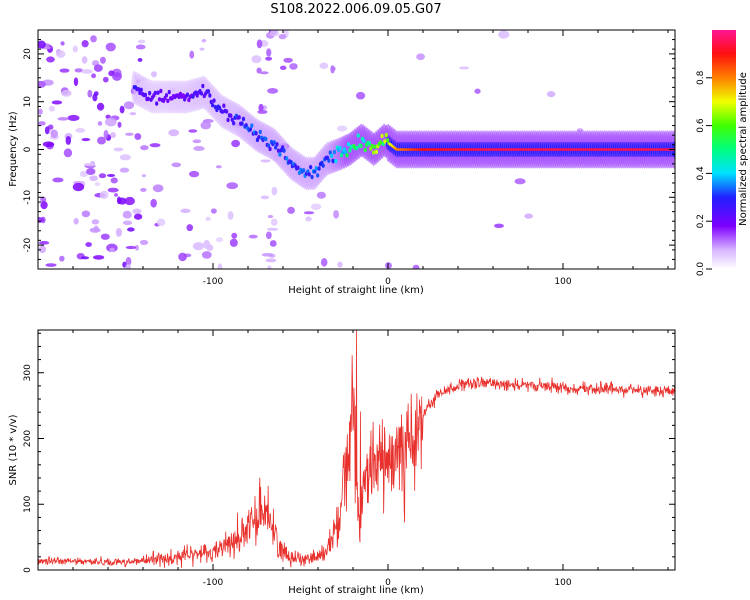 This screenshot has height=600, width=750. What do you see at coordinates (701, 125) in the screenshot?
I see `colorbar-tick-label: 0.6` at bounding box center [701, 125].